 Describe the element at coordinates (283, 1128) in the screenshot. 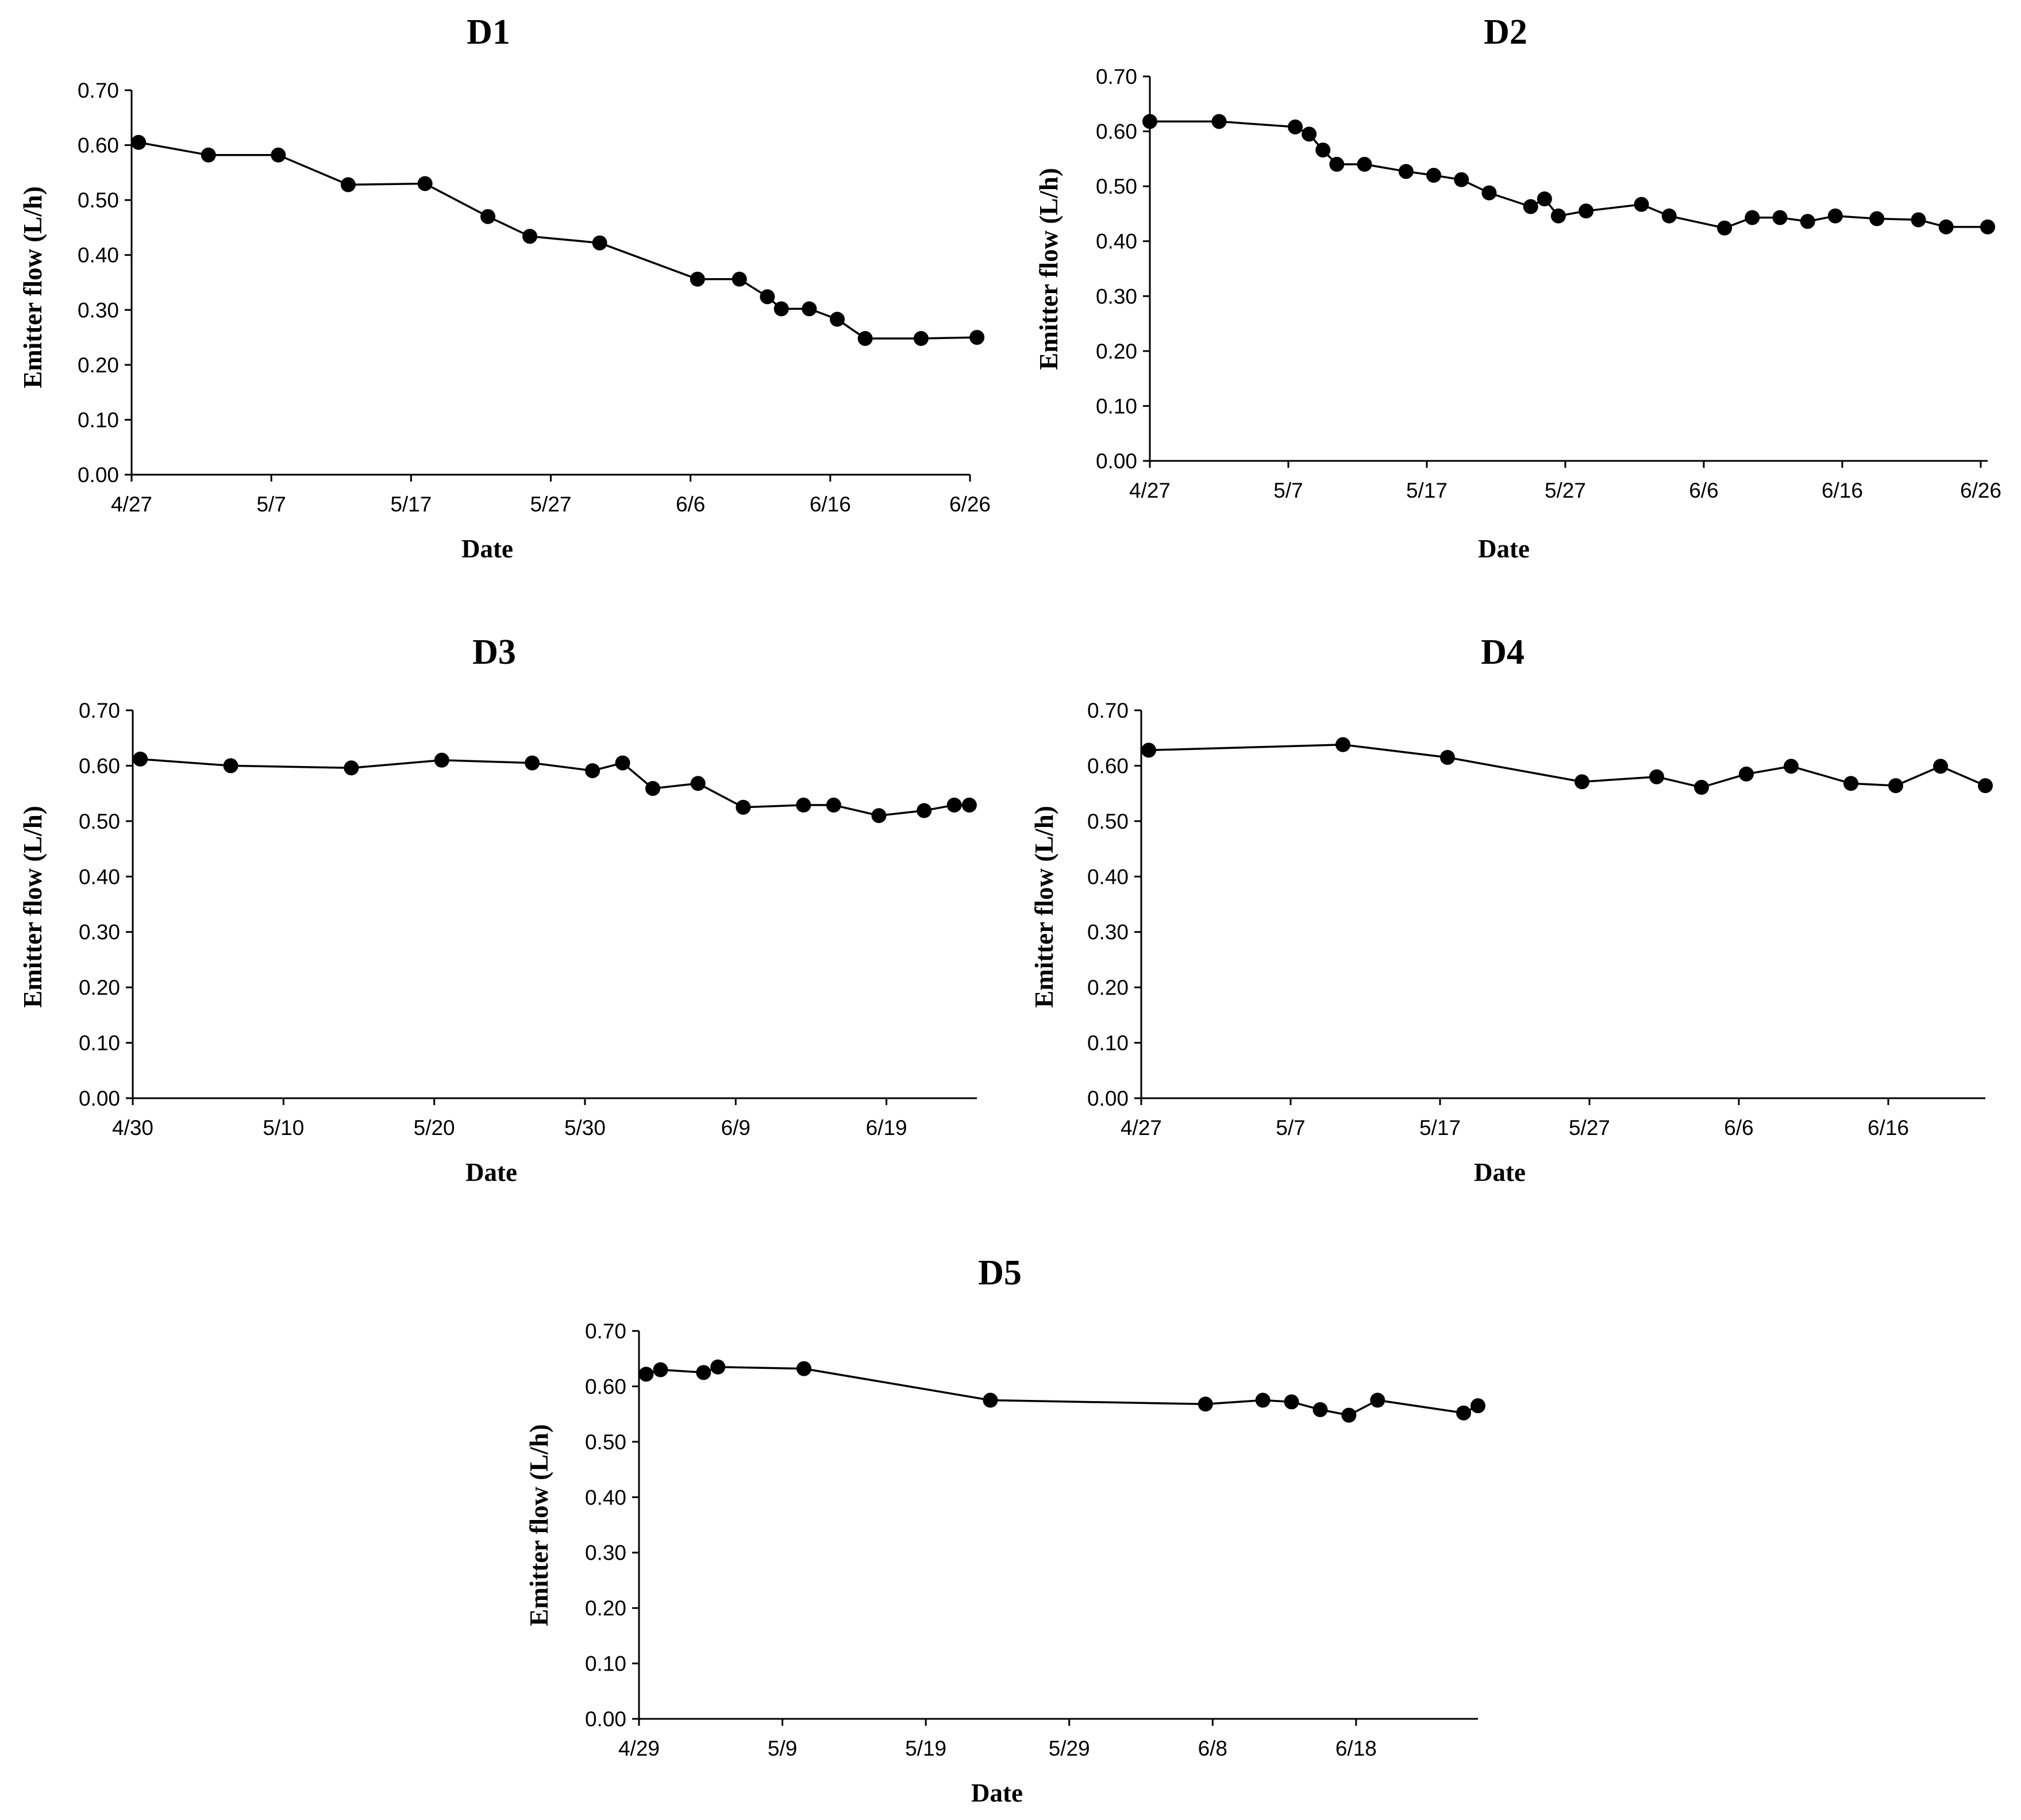

I see `x-tick-label: 5/10` at that location.